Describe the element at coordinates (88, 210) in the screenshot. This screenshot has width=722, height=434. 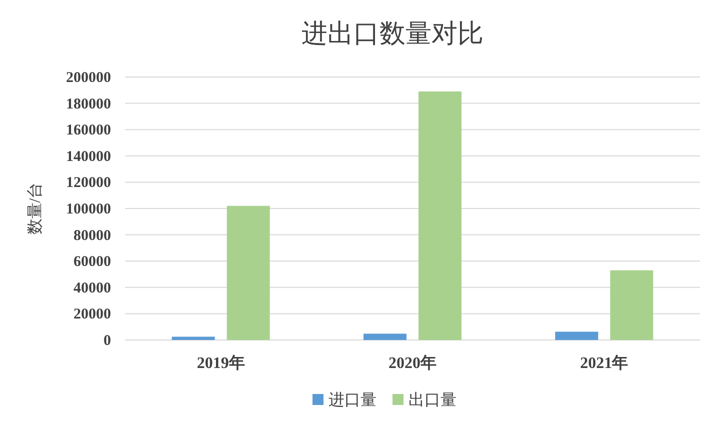
I see `y-tick-label: 100000` at that location.